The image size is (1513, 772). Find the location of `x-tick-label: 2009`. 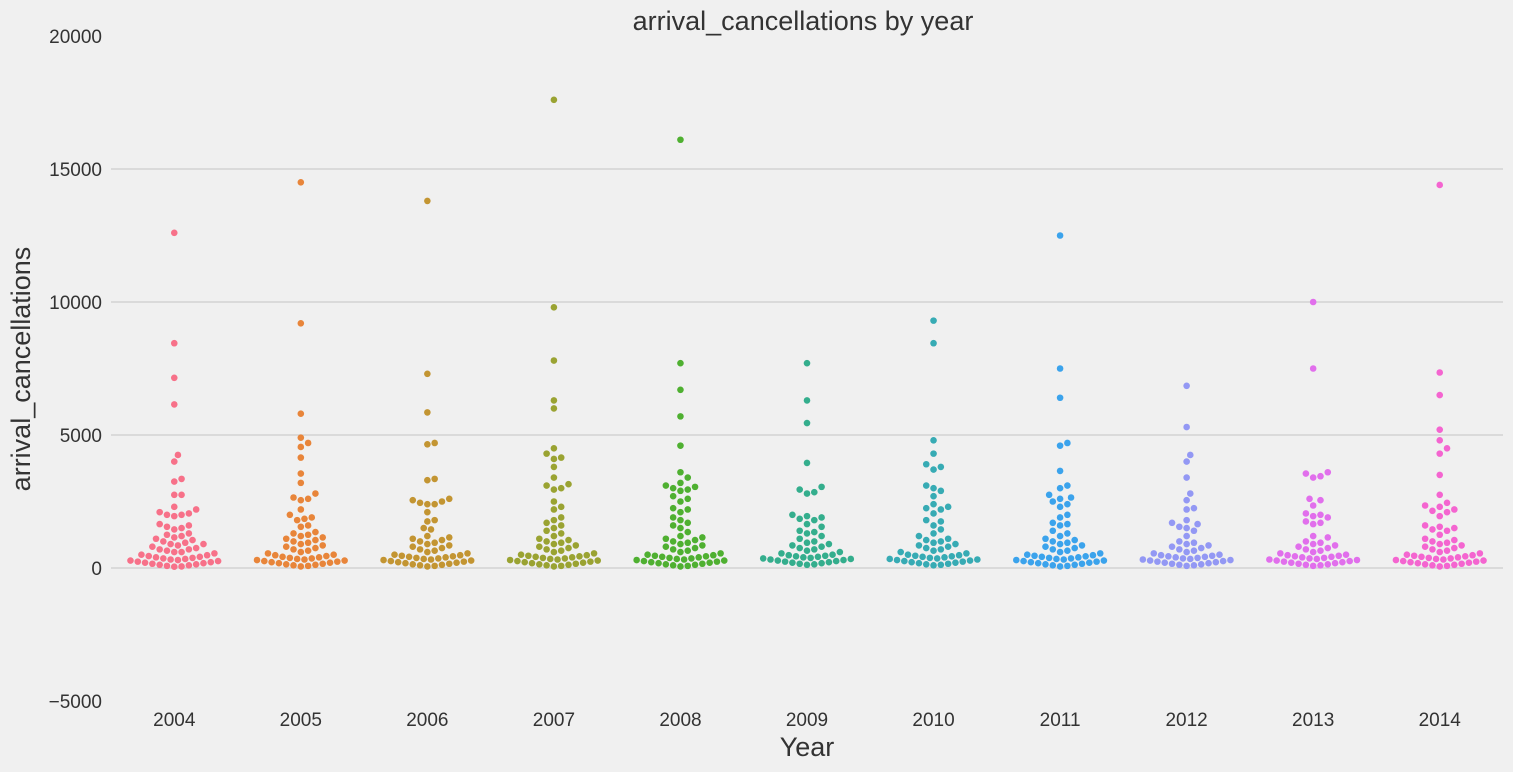

x-tick-label: 2009 is located at coordinates (807, 720).